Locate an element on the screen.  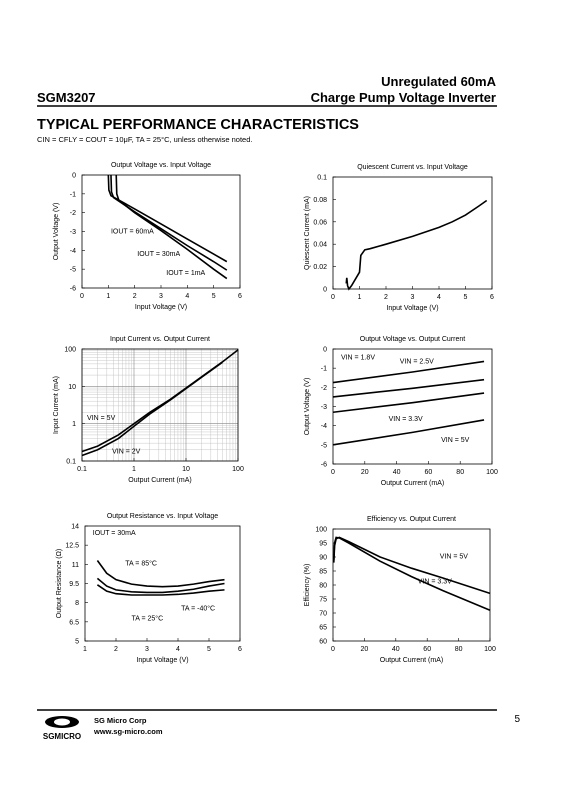
y-tick-label: 1 is located at coordinates (74, 424).